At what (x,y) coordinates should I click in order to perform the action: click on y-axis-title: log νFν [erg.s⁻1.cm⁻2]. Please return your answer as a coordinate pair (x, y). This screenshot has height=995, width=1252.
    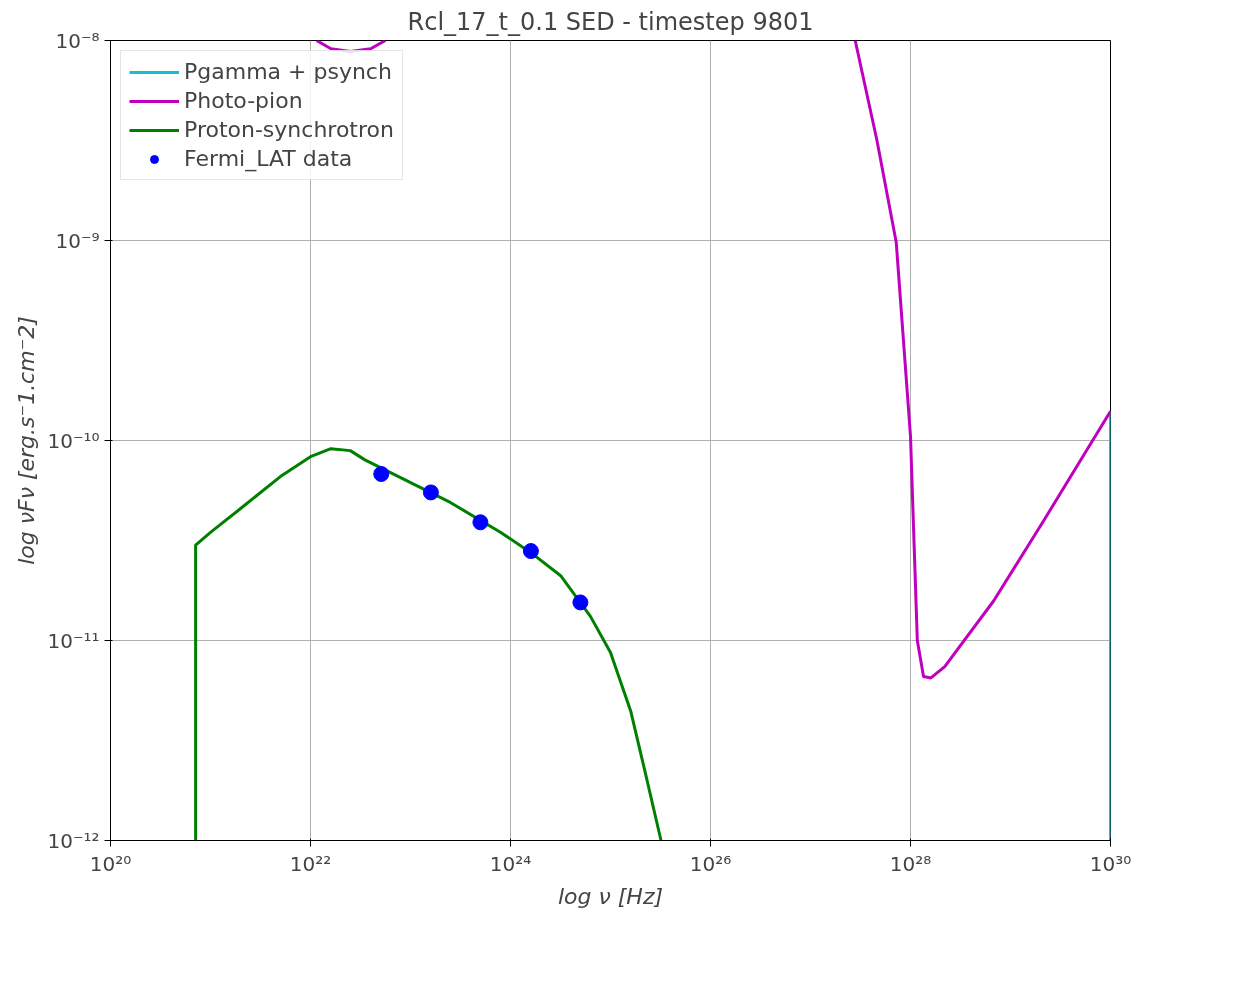
    Looking at the image, I should click on (27, 440).